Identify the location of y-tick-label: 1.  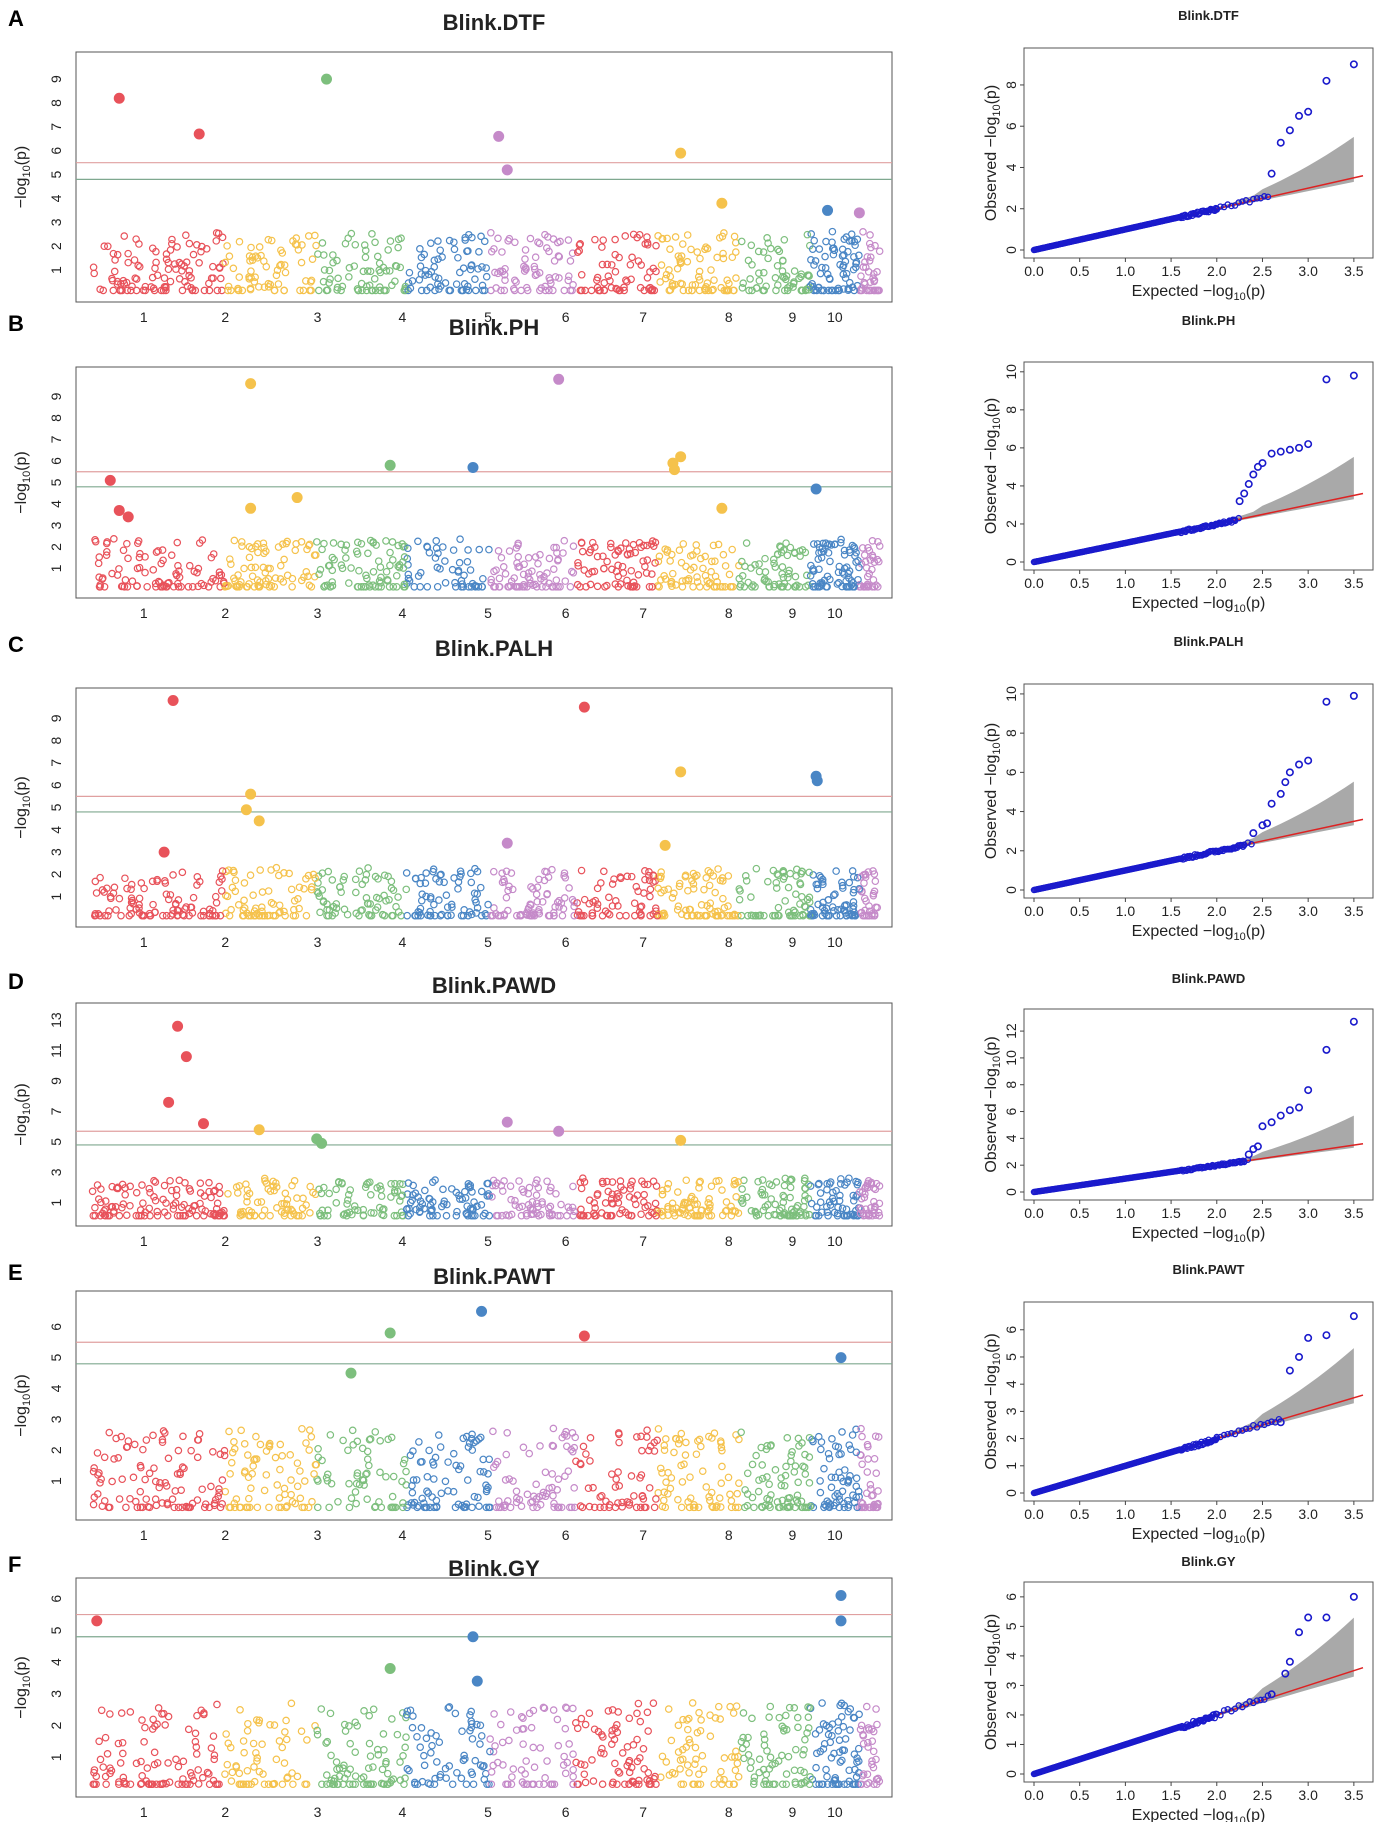
(56, 1757).